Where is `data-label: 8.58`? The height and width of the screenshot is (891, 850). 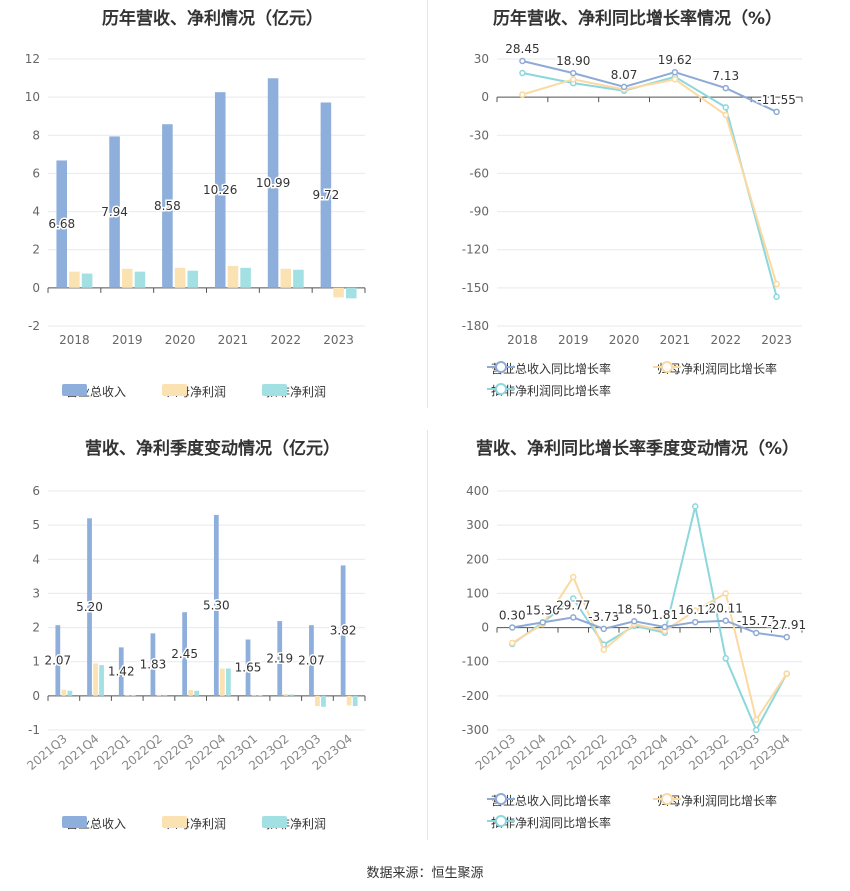 data-label: 8.58 is located at coordinates (167, 206).